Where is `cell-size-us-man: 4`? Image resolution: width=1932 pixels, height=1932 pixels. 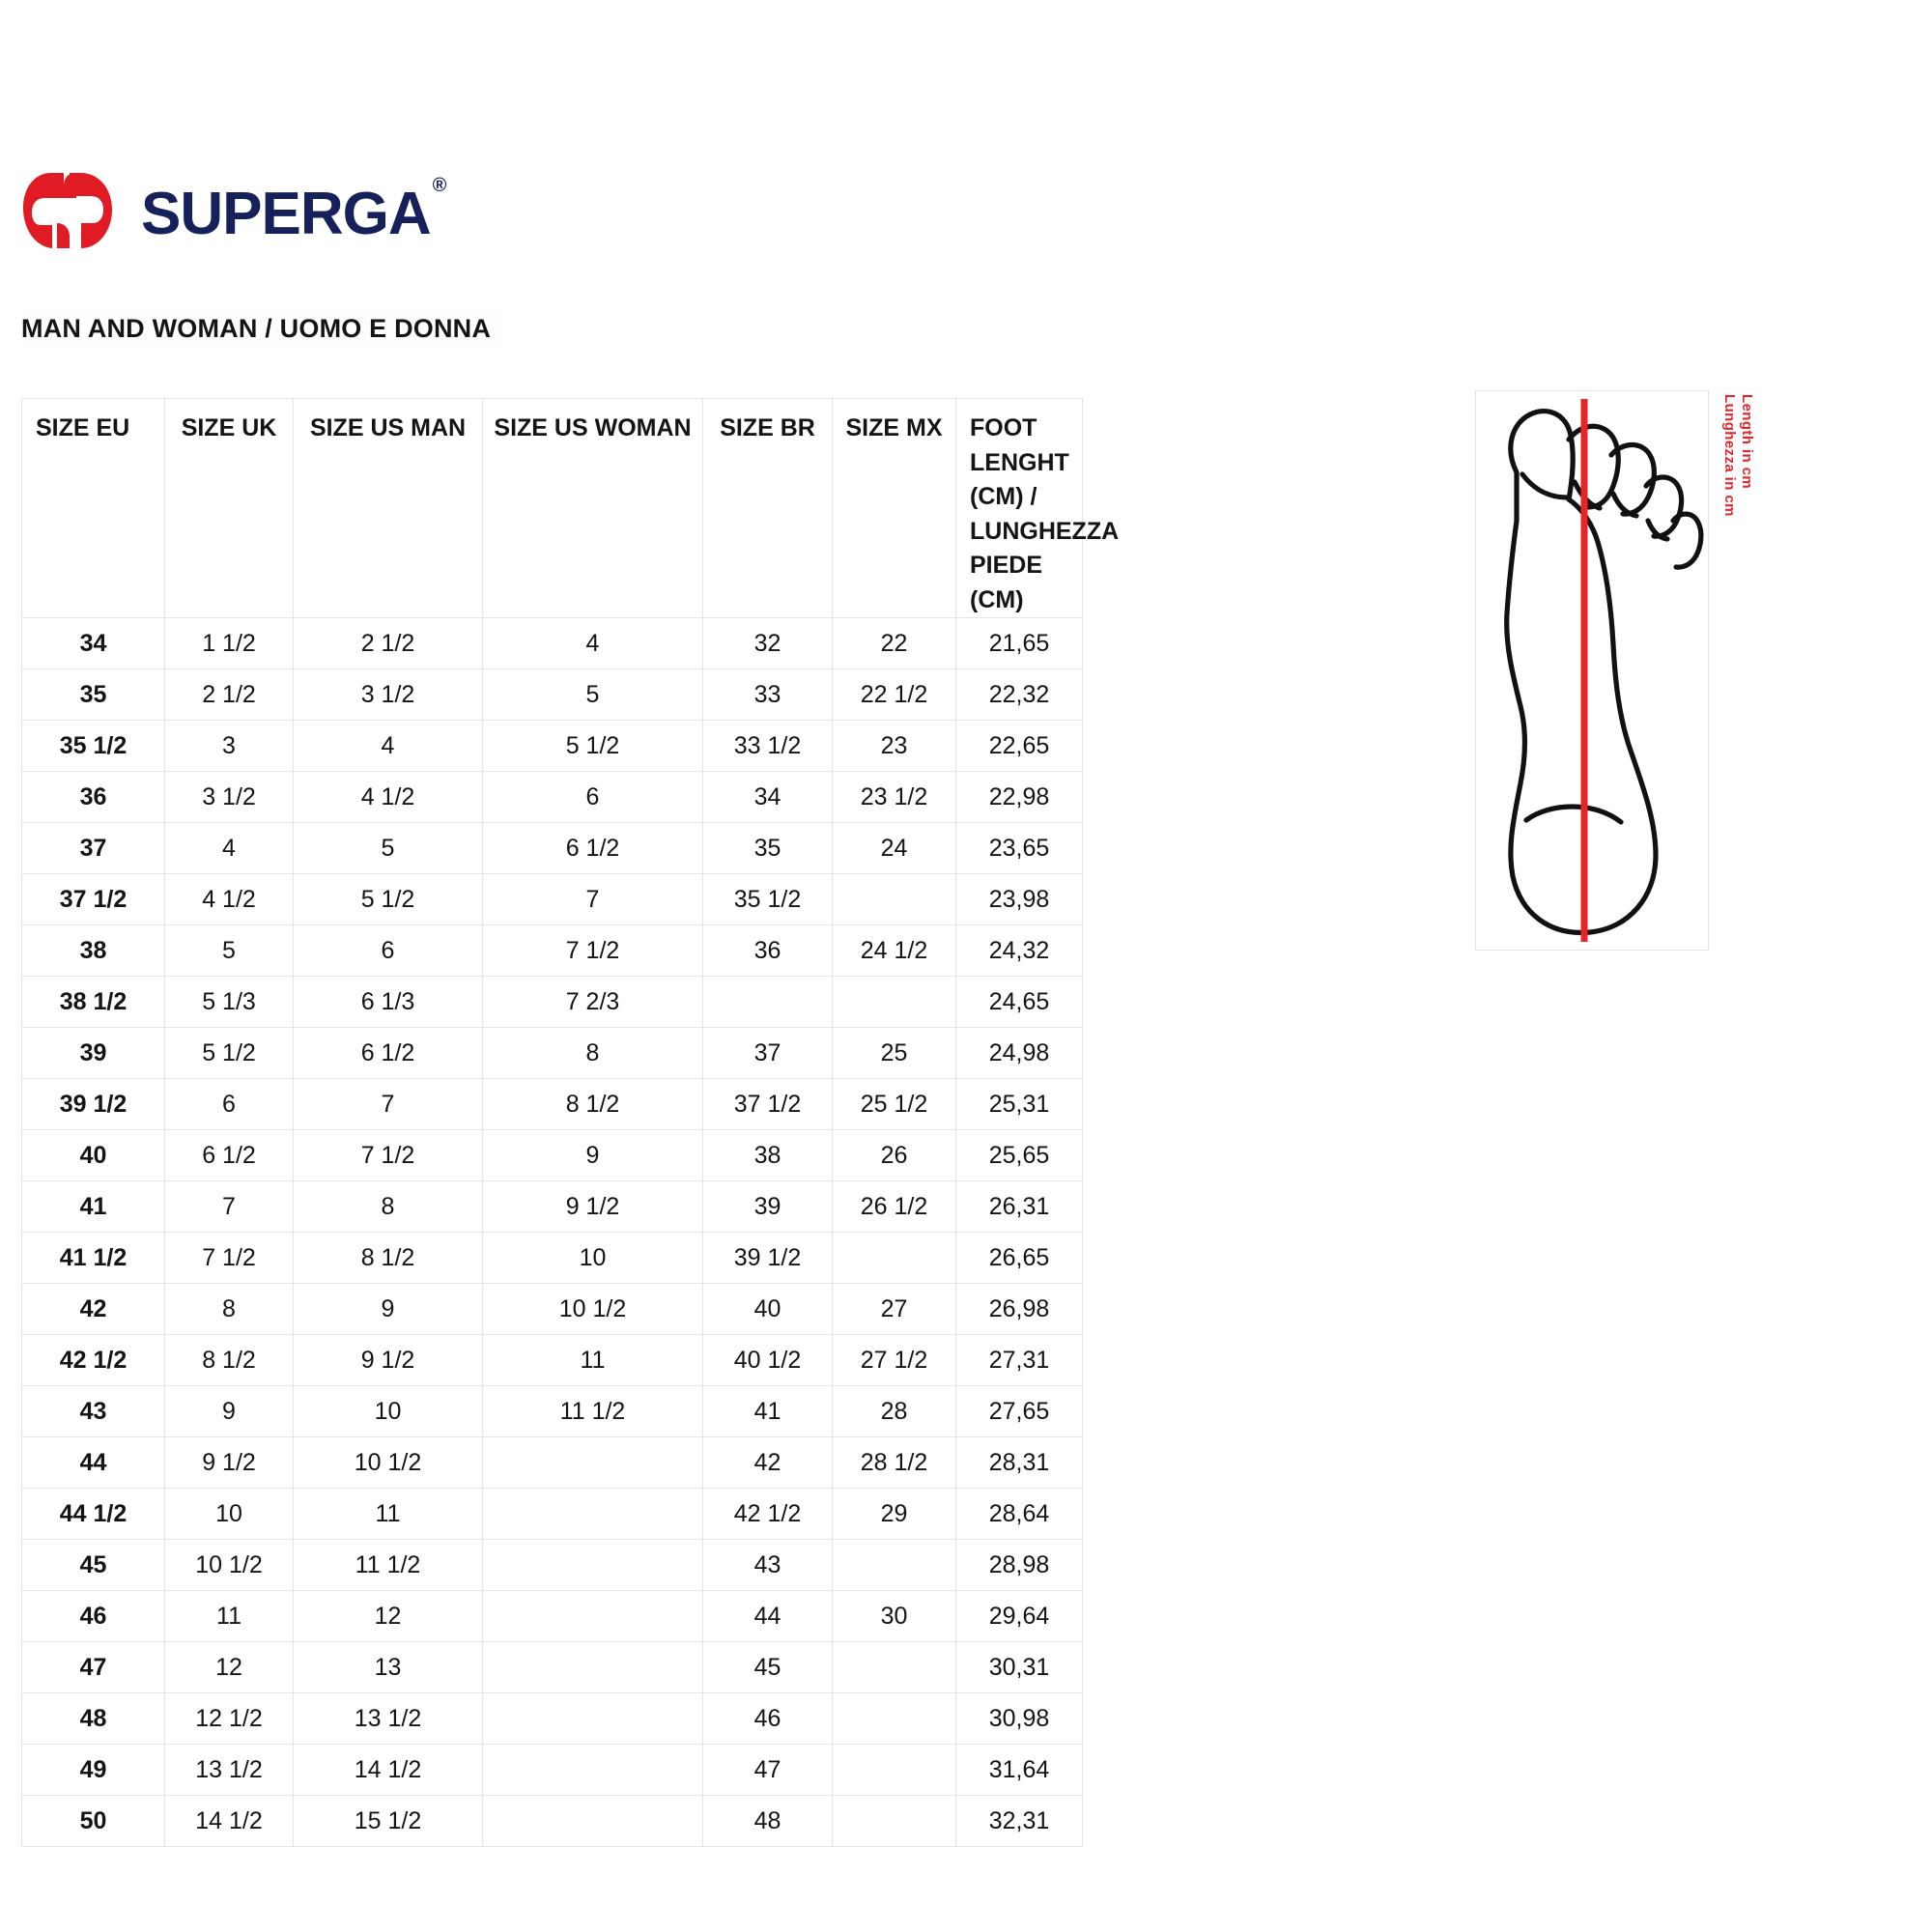 cell-size-us-man: 4 is located at coordinates (388, 746).